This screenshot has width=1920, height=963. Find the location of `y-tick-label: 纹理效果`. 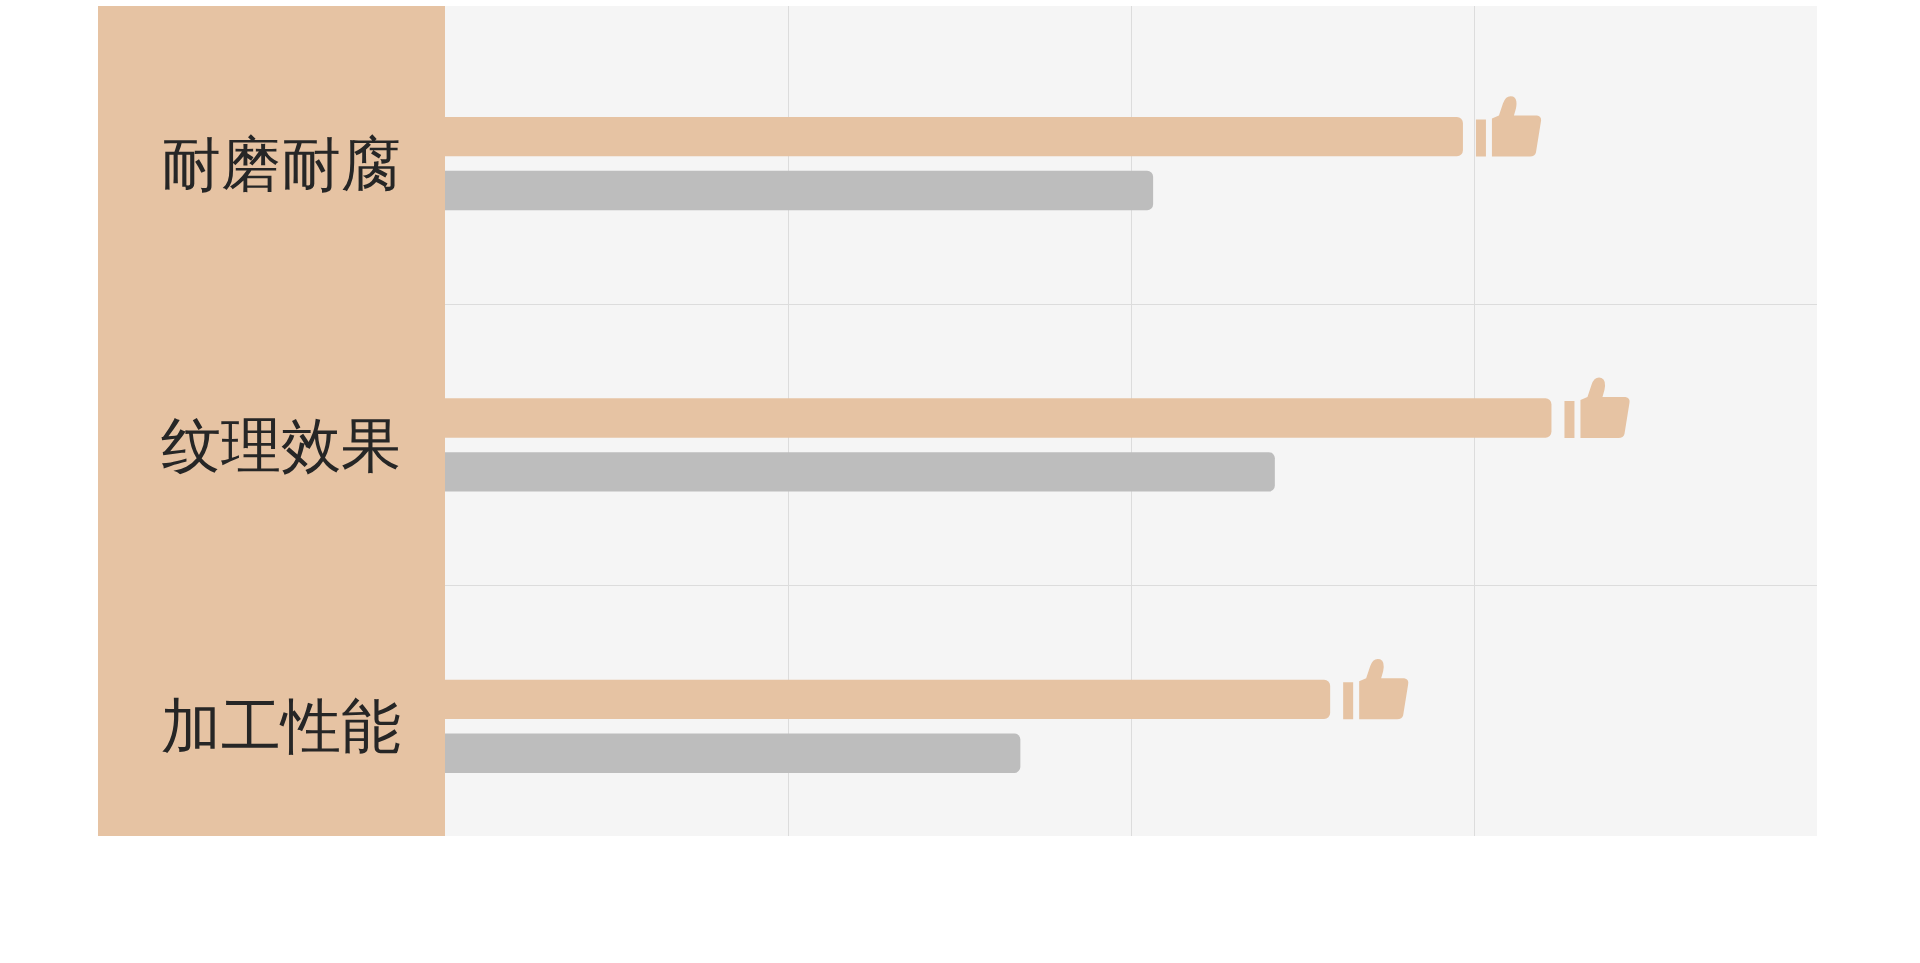

y-tick-label: 纹理效果 is located at coordinates (281, 445).